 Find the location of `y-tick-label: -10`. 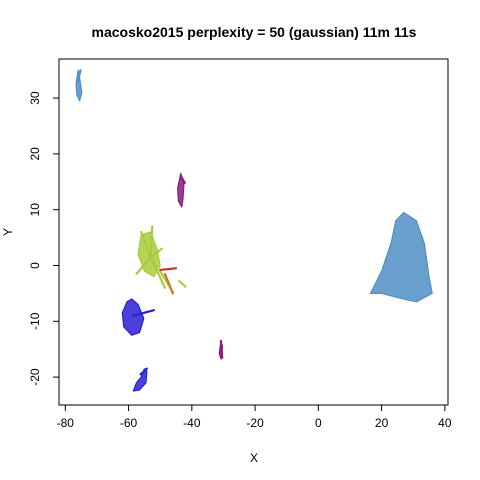

y-tick-label: -10 is located at coordinates (35, 321).